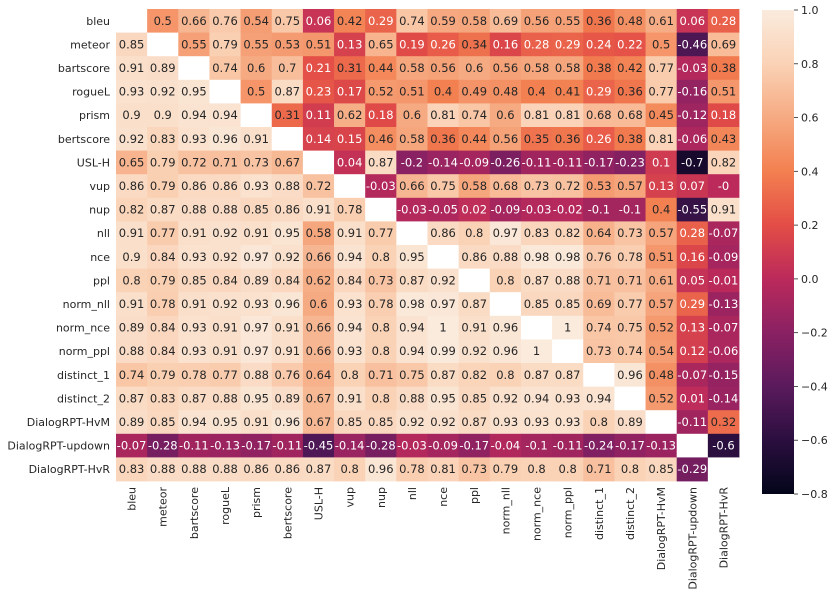  I want to click on colorbar-tick-label: 0.2, so click(810, 225).